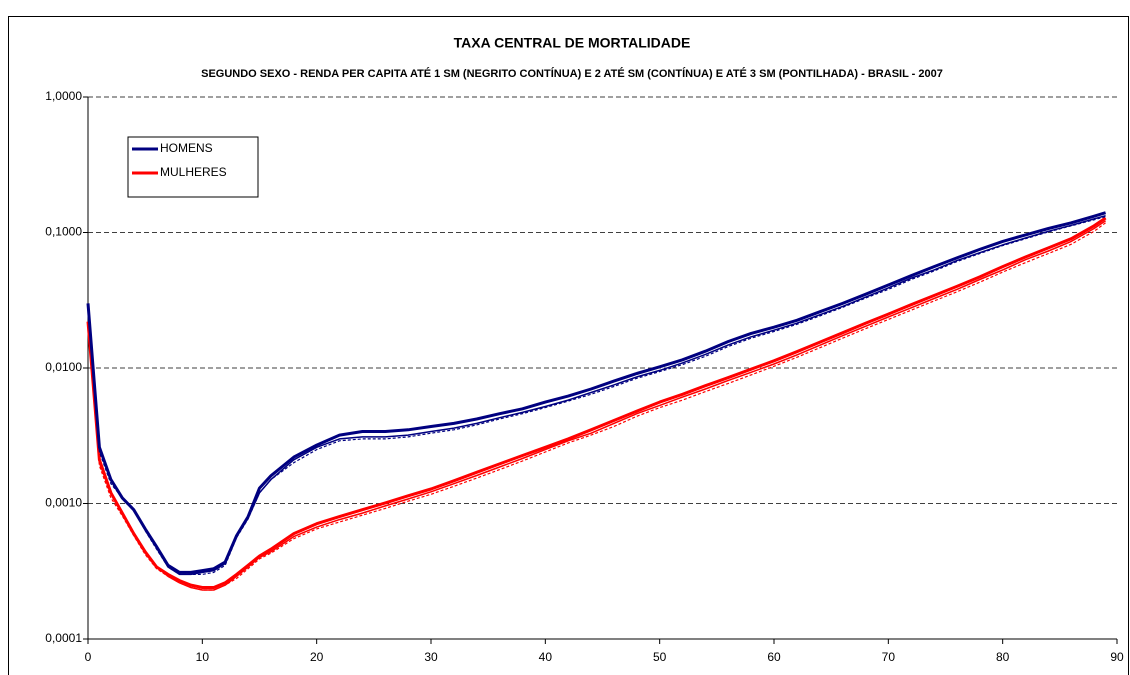  What do you see at coordinates (572, 43) in the screenshot?
I see `chart-title: TAXA CENTRAL DE MORTALIDADE` at bounding box center [572, 43].